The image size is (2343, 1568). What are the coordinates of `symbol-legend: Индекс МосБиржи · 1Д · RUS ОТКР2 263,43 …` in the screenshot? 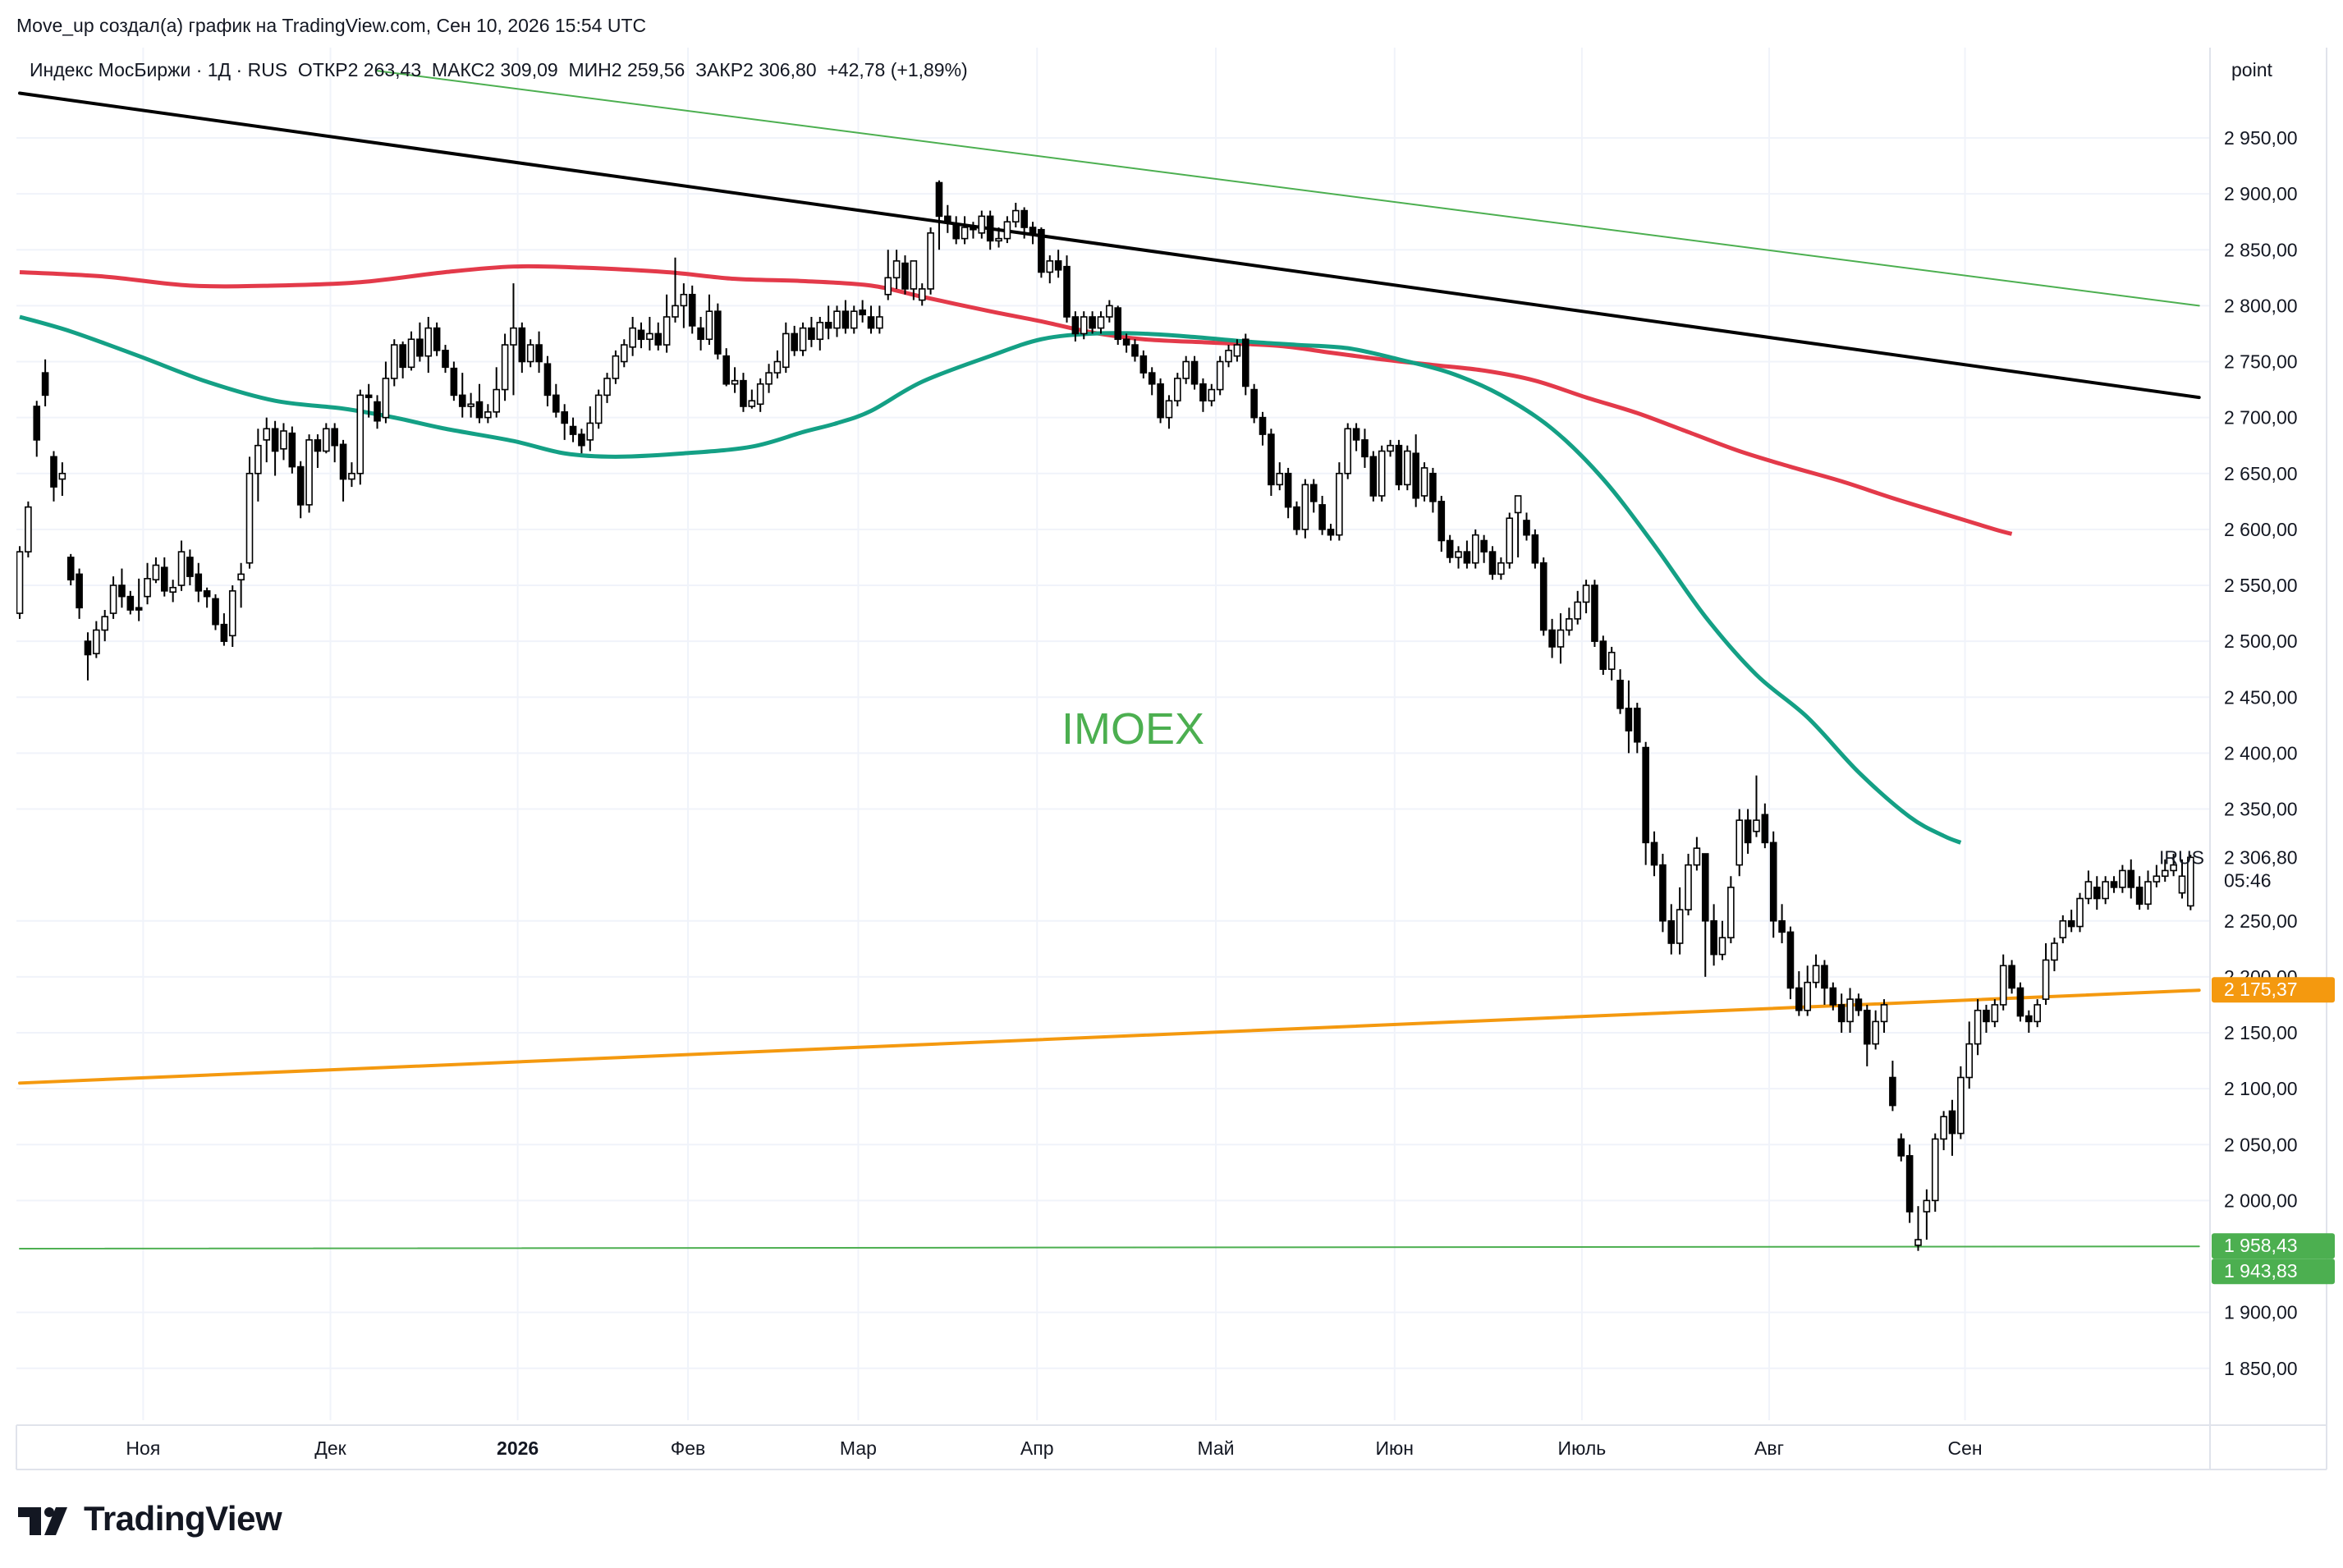 It's located at (499, 69).